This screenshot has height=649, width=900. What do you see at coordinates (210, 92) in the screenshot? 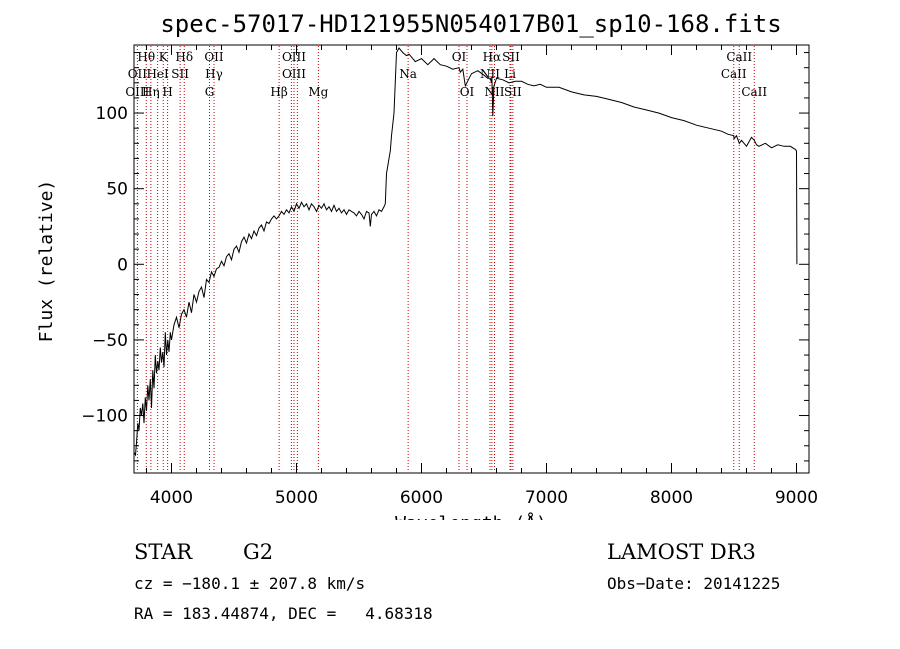
I see `spectral-line-label: G` at bounding box center [210, 92].